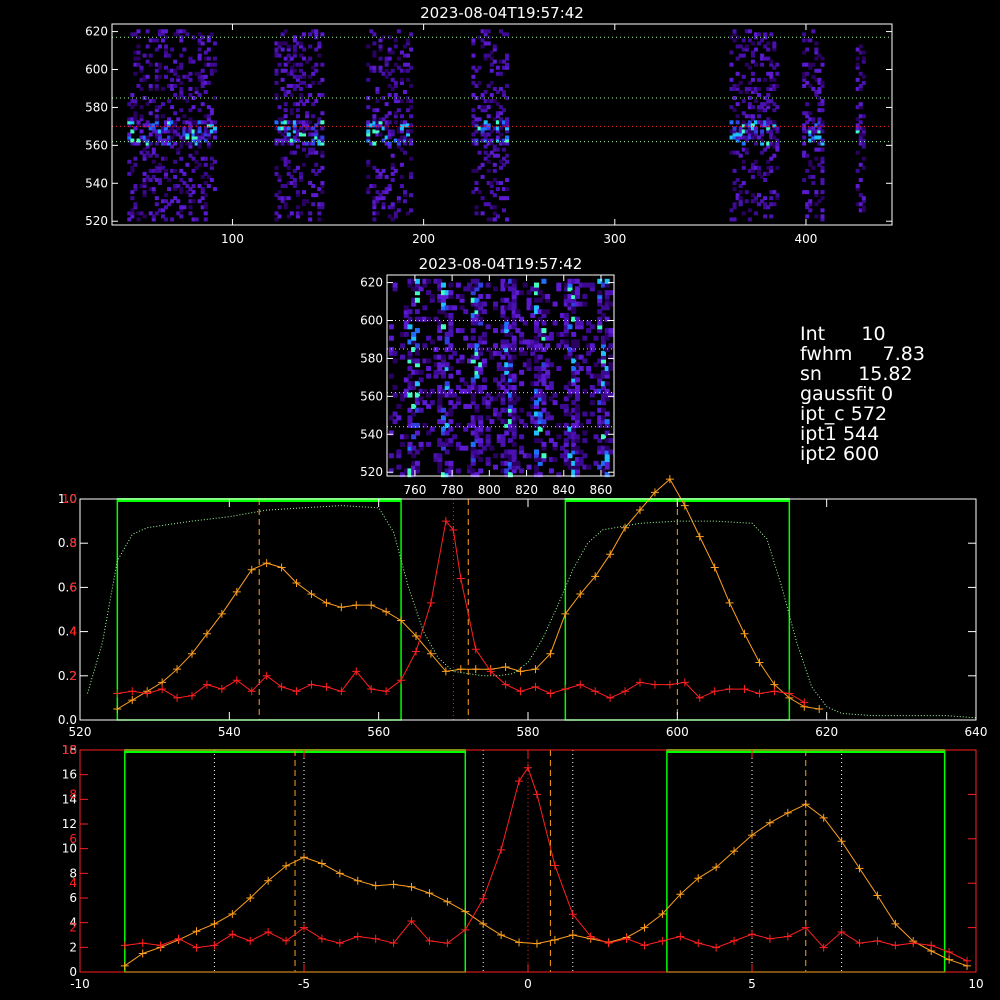 The height and width of the screenshot is (1000, 1000). I want to click on slit-image-xtick-label: 400, so click(806, 239).